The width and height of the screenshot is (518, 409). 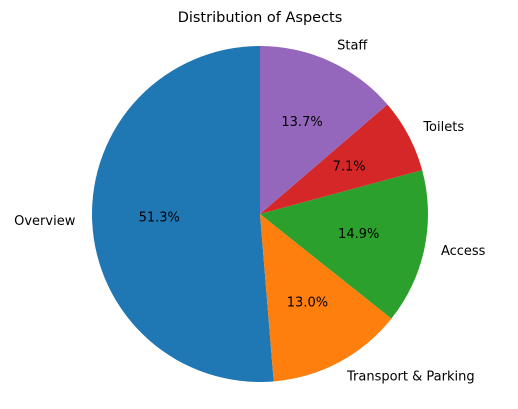 I want to click on pie-slice-access, so click(x=344, y=244).